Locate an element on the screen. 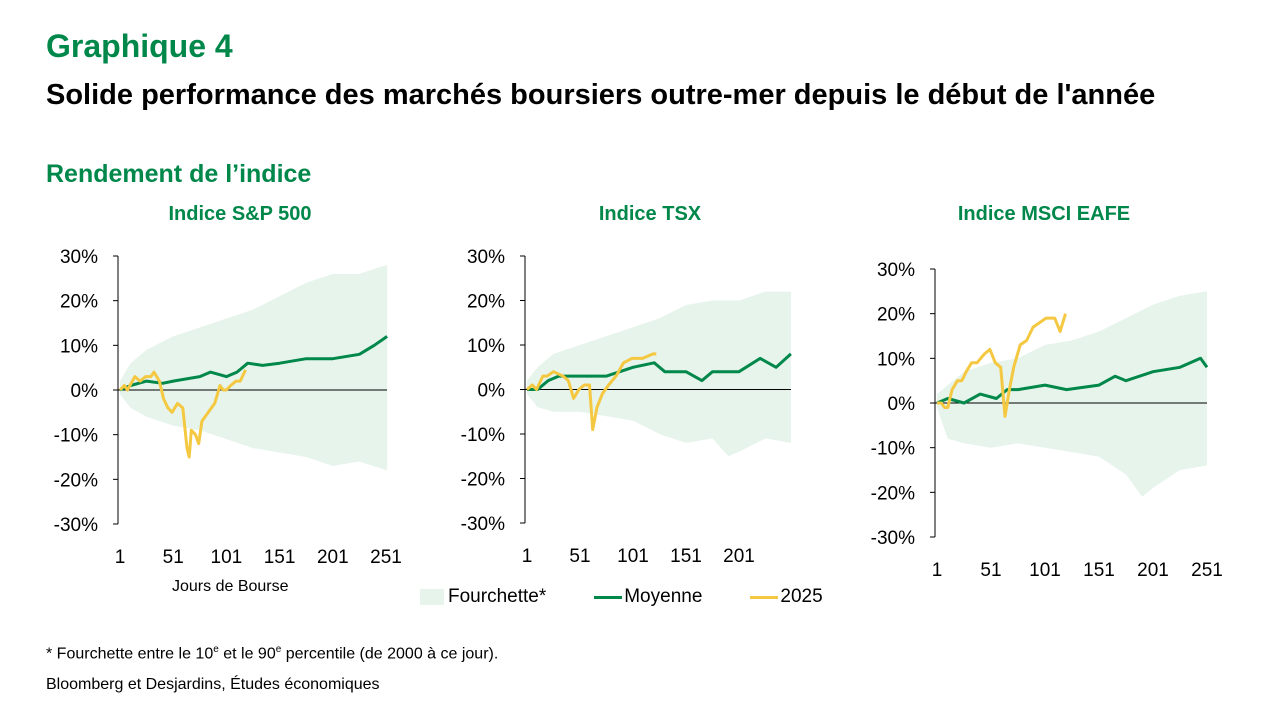 The height and width of the screenshot is (720, 1280). legend-item-band: Fourchette* is located at coordinates (483, 597).